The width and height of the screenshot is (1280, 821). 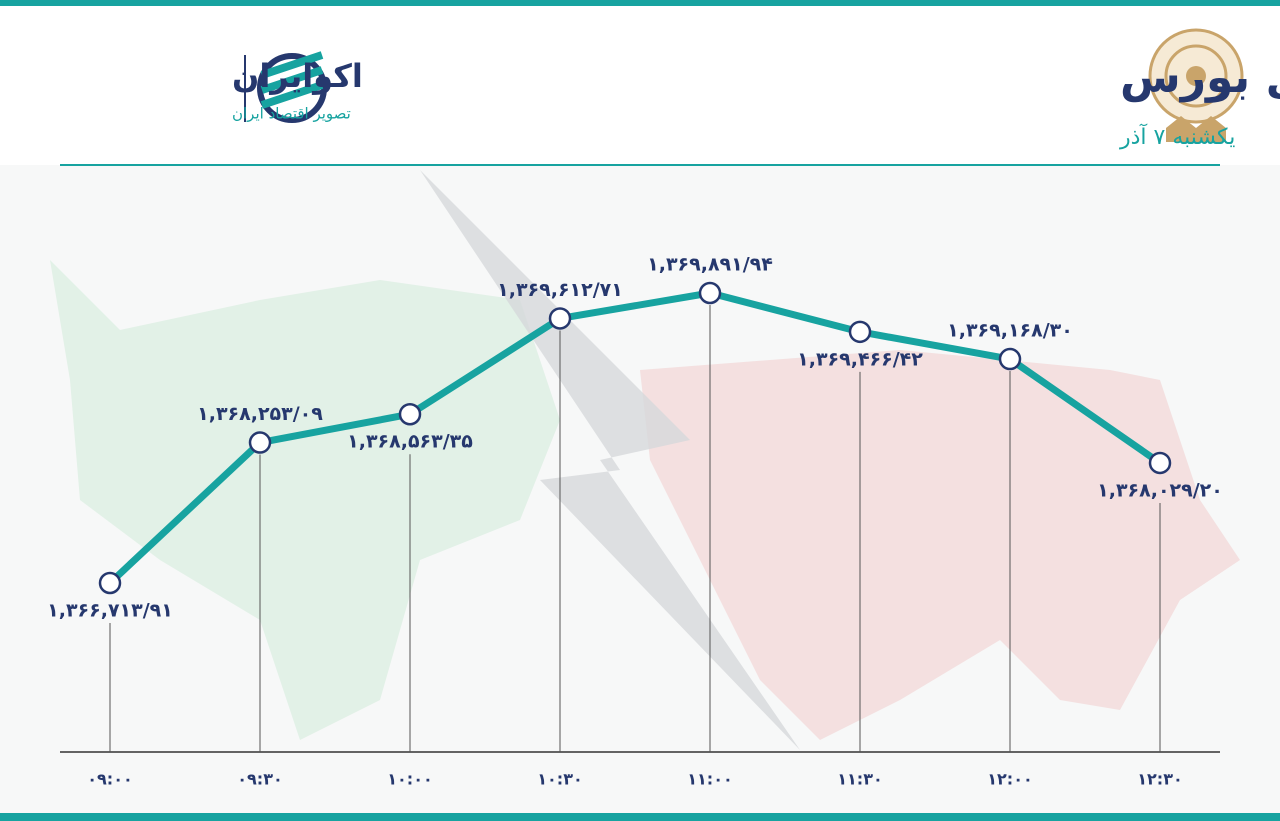 What do you see at coordinates (710, 265) in the screenshot?
I see `value-label: ۱,۳۶۹,۸۹۱/۹۴` at bounding box center [710, 265].